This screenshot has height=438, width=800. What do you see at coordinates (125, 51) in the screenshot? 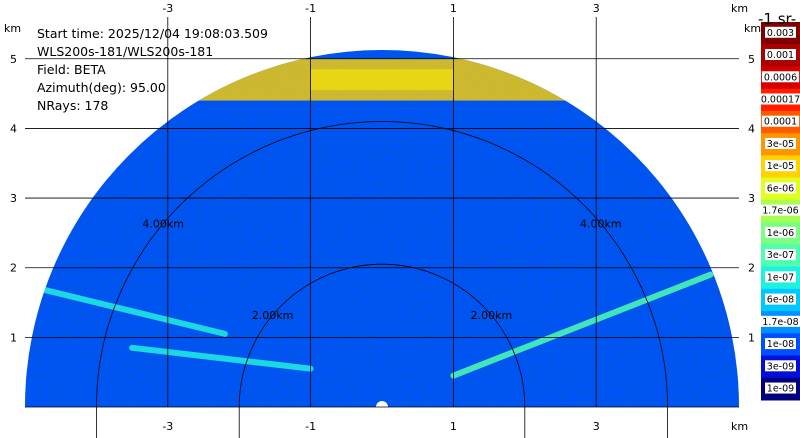
I see `instrument-label: WLS200s-181/WLS200s-181` at bounding box center [125, 51].